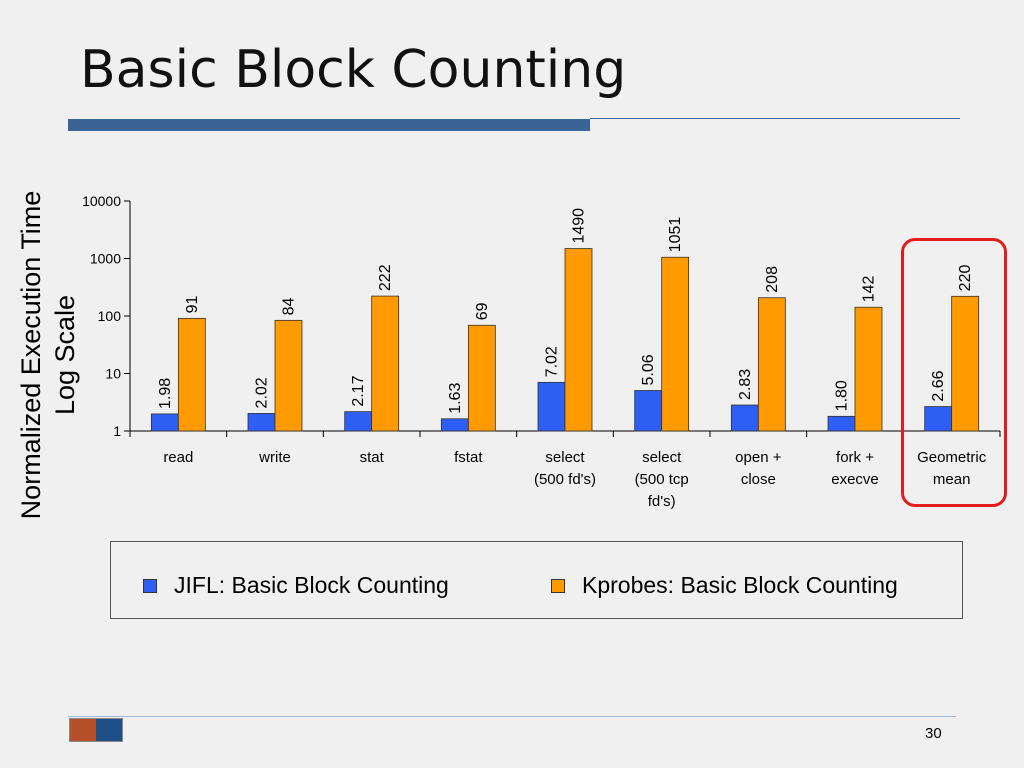 This screenshot has height=768, width=1024. I want to click on x-category-label: close, so click(758, 479).